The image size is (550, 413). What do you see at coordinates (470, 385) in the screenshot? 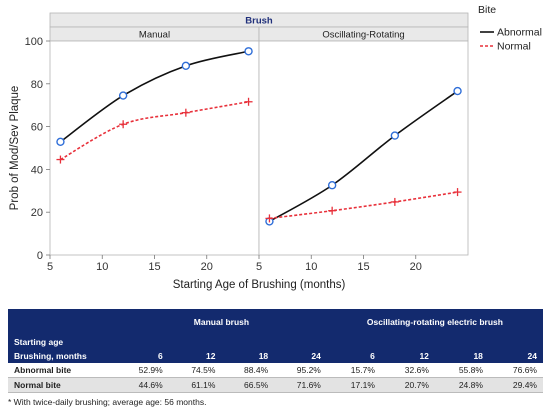
I see `table-cell: 24.8%` at bounding box center [470, 385].